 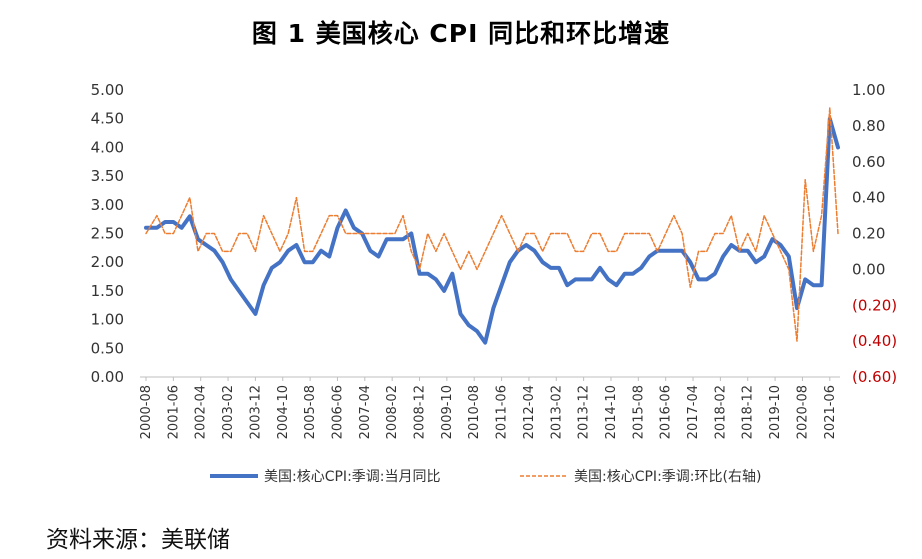 What do you see at coordinates (720, 412) in the screenshot?
I see `x-tick-label: 2018-02` at bounding box center [720, 412].